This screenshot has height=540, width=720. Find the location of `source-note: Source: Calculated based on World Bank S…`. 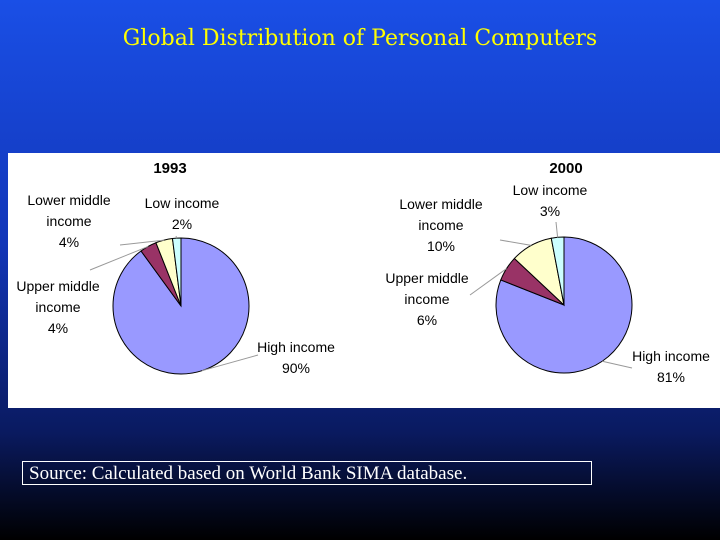

source-note: Source: Calculated based on World Bank S… is located at coordinates (307, 473).